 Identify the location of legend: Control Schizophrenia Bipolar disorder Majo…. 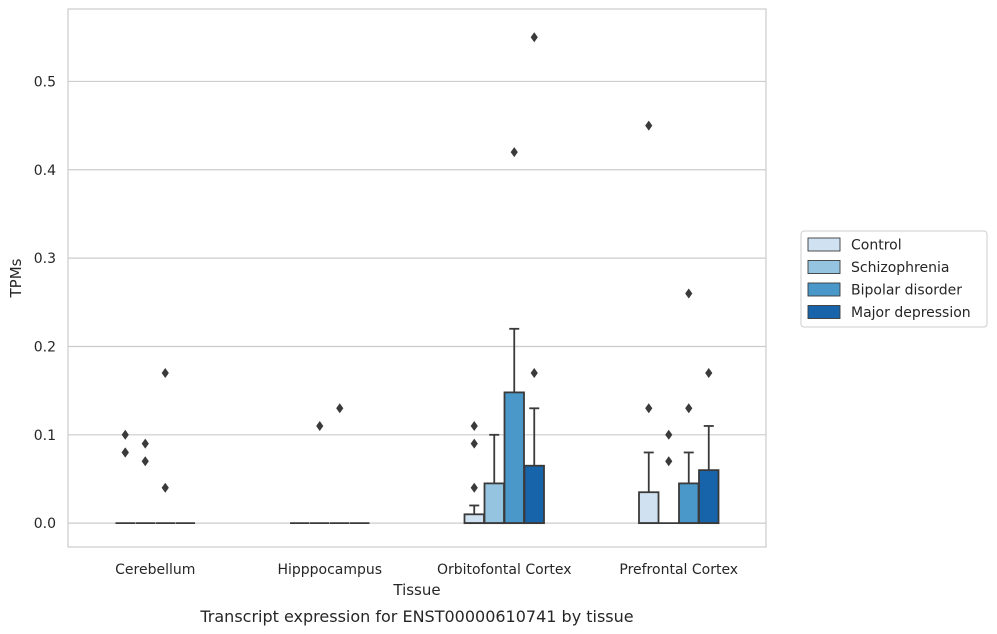
(894, 279).